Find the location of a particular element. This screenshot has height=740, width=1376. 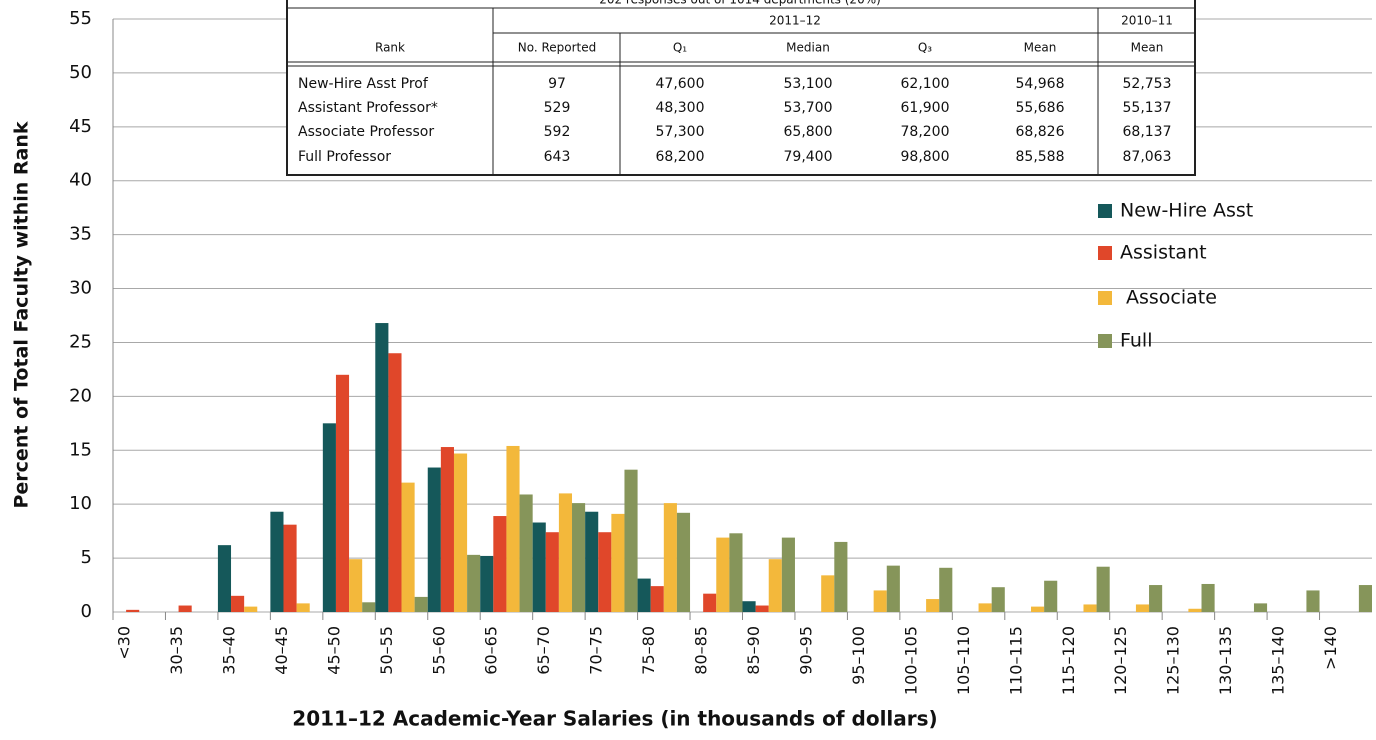

y-tick-label: 55 is located at coordinates (80, 18).